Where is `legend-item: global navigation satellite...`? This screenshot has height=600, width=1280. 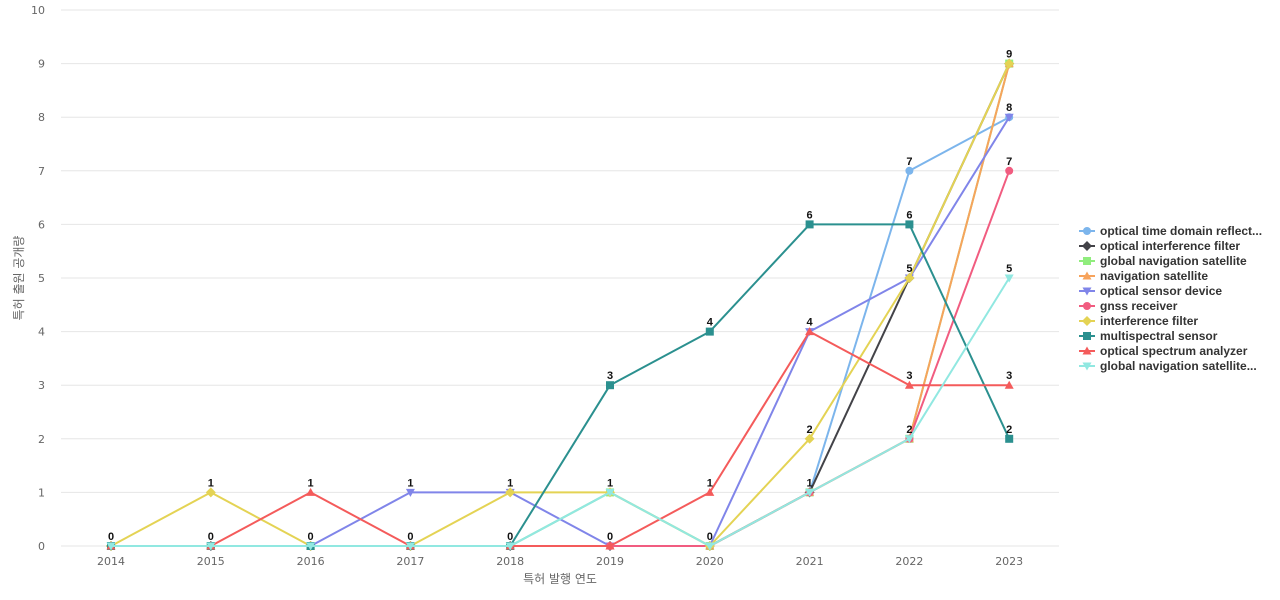
legend-item: global navigation satellite... is located at coordinates (1168, 366).